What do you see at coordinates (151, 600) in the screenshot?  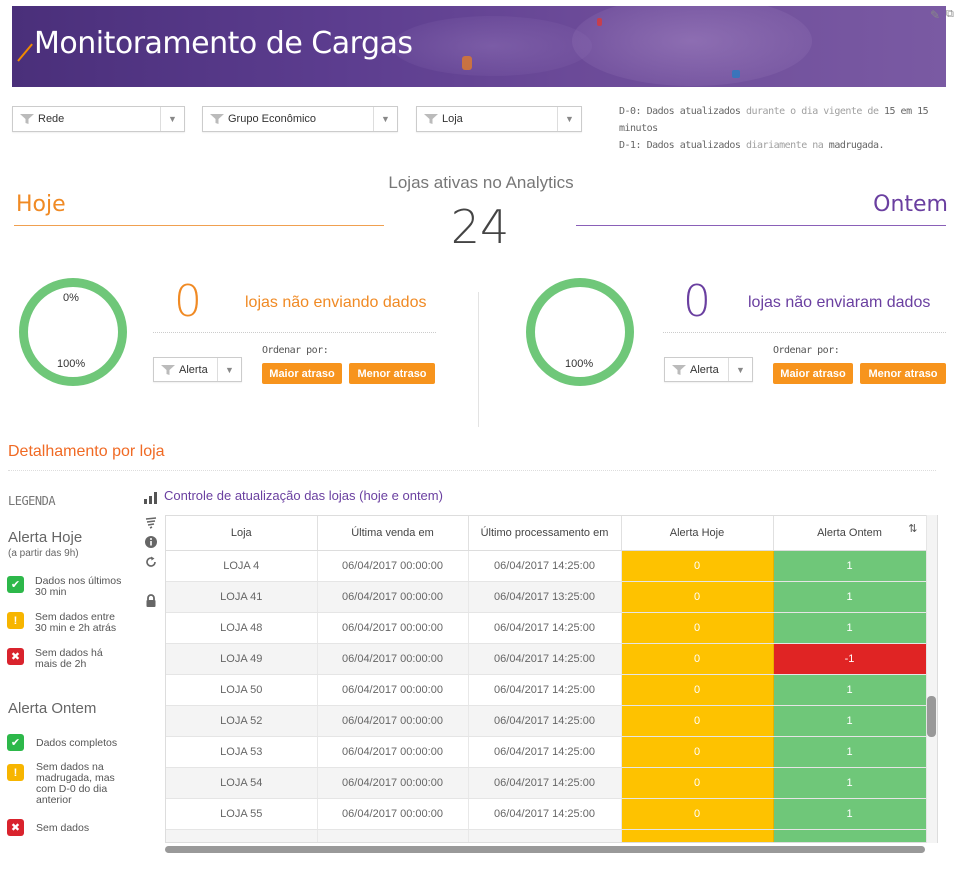 I see `lock-icon` at bounding box center [151, 600].